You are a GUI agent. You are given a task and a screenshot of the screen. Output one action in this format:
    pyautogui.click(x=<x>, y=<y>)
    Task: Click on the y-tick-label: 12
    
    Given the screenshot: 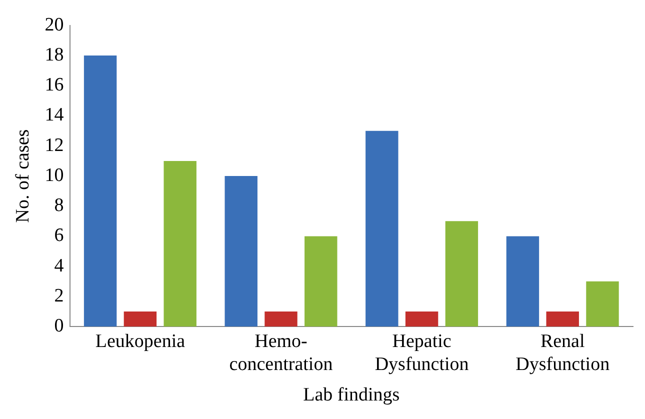 What is the action you would take?
    pyautogui.click(x=54, y=145)
    